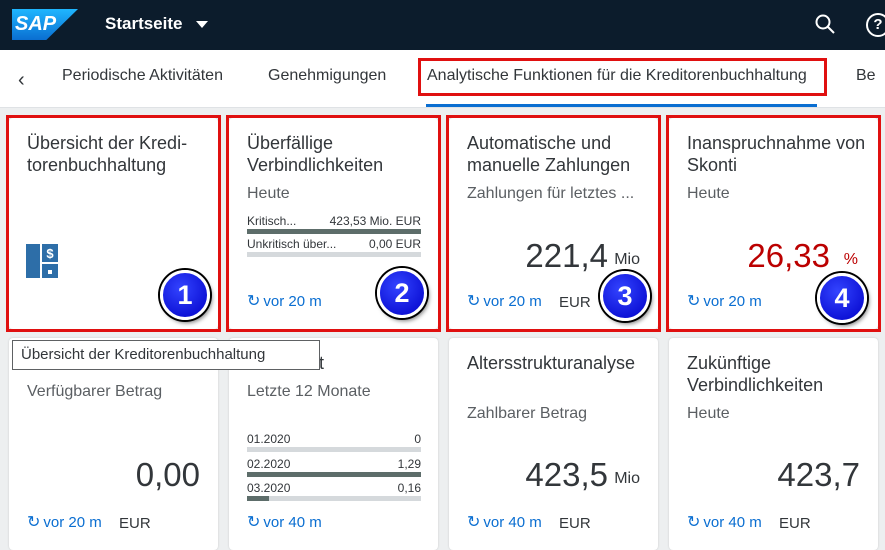 The width and height of the screenshot is (885, 550). What do you see at coordinates (269, 488) in the screenshot?
I see `bar-label: 03.2020` at bounding box center [269, 488].